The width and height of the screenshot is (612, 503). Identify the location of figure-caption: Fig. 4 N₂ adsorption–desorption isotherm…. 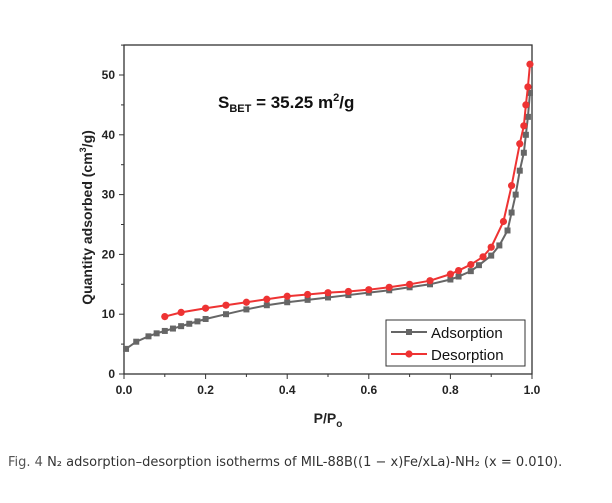
(306, 462).